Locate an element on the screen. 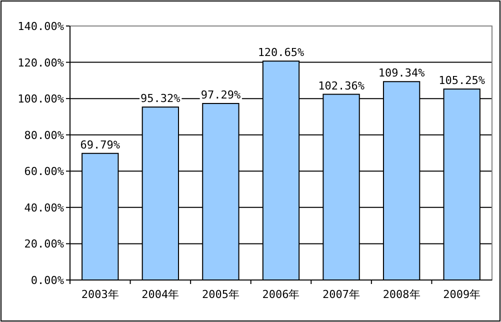 The height and width of the screenshot is (322, 501). y-tick-label: 20.00% is located at coordinates (44, 244).